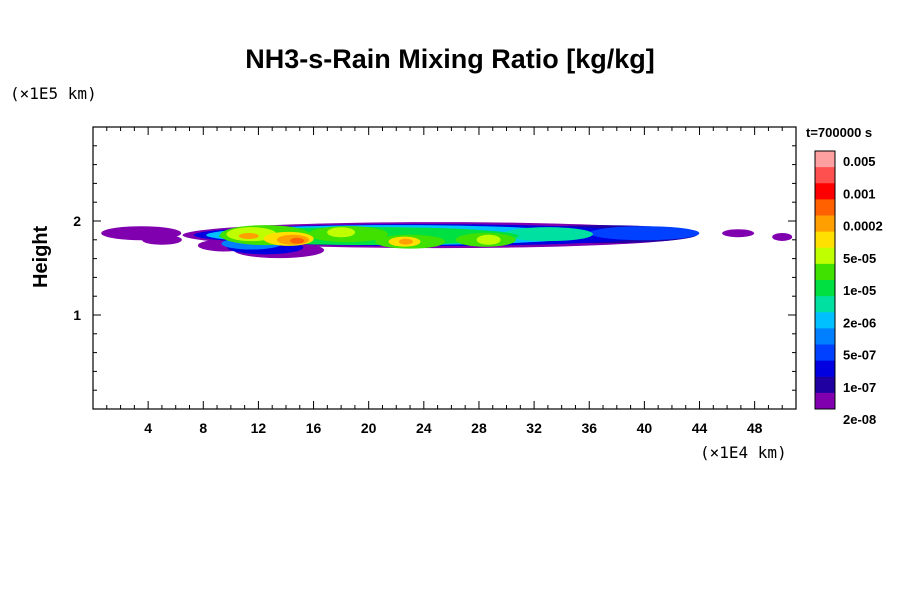  I want to click on x-tick-label: 28, so click(479, 428).